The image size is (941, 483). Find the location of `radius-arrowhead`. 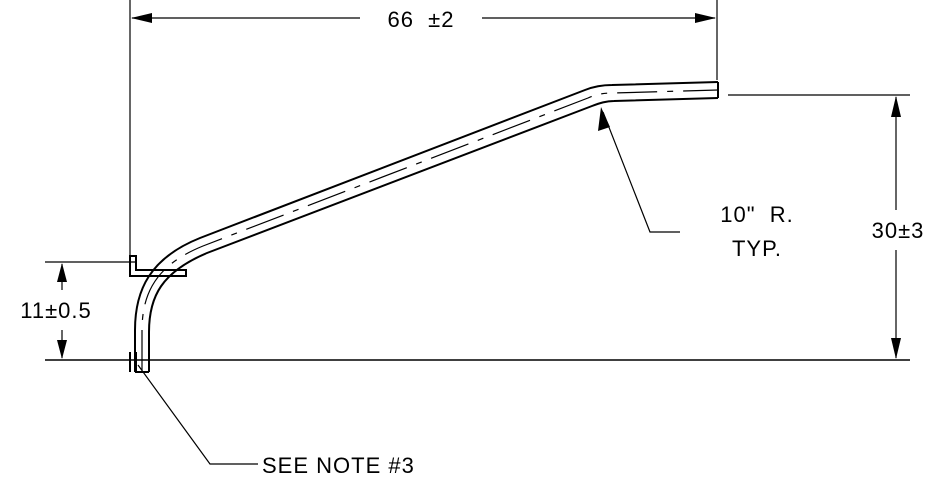

radius-arrowhead is located at coordinates (604, 119).